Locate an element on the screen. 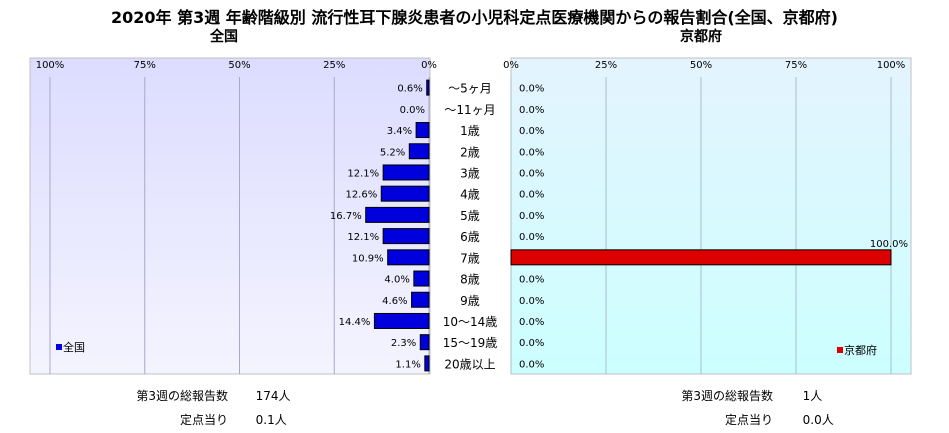 The height and width of the screenshot is (433, 949). kyoto-x-tick-label: 25% is located at coordinates (606, 65).